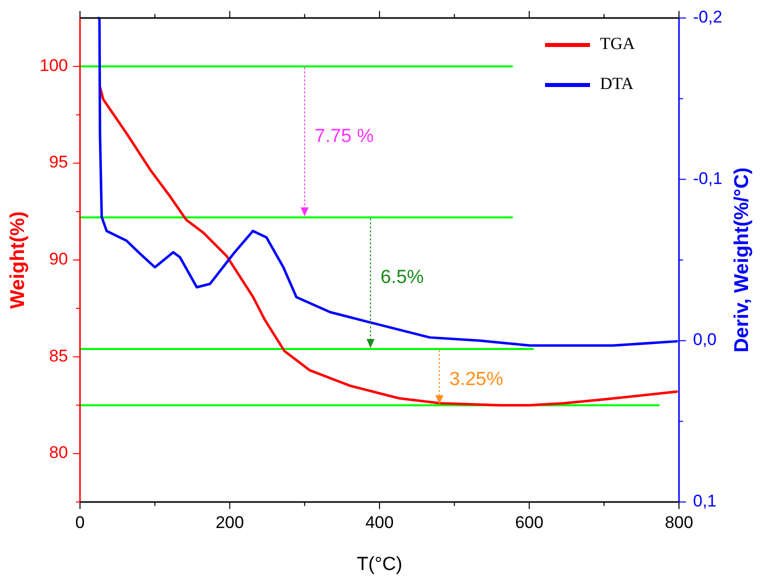 This screenshot has height=582, width=764. What do you see at coordinates (58, 258) in the screenshot?
I see `y-tick-label: 90` at bounding box center [58, 258].